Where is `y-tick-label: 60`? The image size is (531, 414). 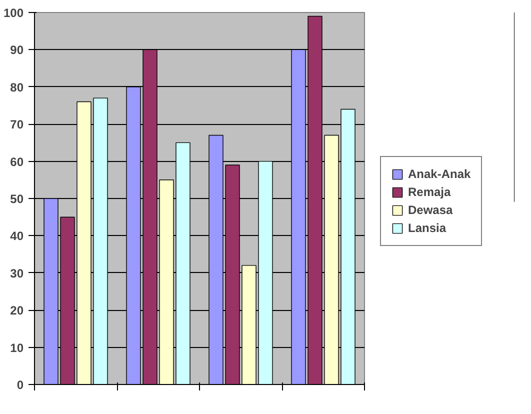 y-tick-label: 60 is located at coordinates (17, 161).